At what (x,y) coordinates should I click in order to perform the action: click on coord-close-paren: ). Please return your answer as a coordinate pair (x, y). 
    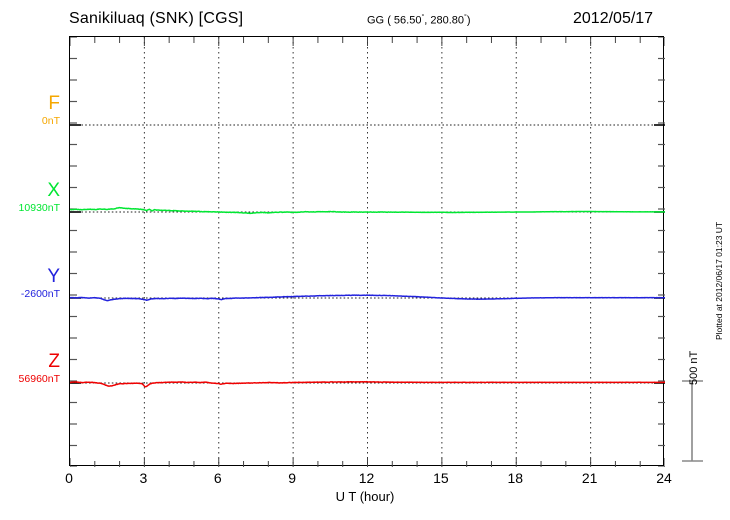
    Looking at the image, I should click on (468, 20).